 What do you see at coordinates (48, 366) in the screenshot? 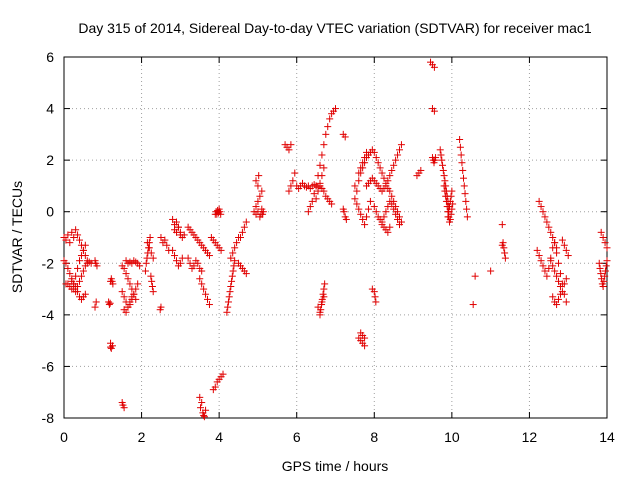
I see `y-tick-label: -6` at bounding box center [48, 366].